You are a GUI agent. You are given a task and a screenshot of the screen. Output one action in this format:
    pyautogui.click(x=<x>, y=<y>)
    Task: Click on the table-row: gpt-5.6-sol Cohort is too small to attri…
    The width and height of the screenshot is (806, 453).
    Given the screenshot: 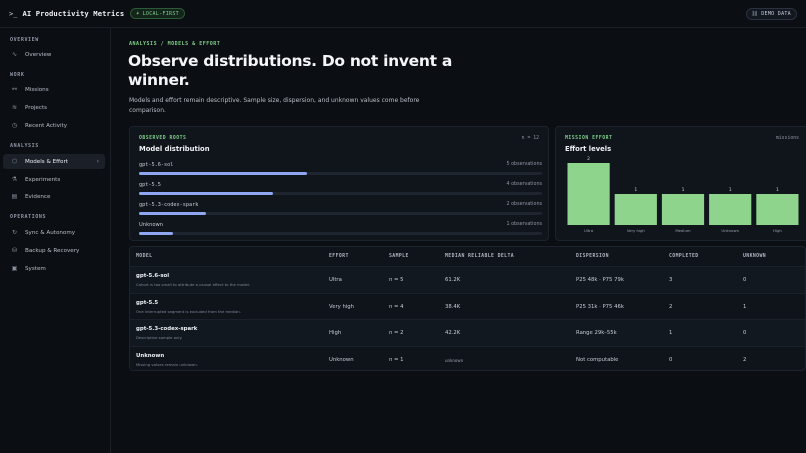 What is the action you would take?
    pyautogui.click(x=467, y=279)
    